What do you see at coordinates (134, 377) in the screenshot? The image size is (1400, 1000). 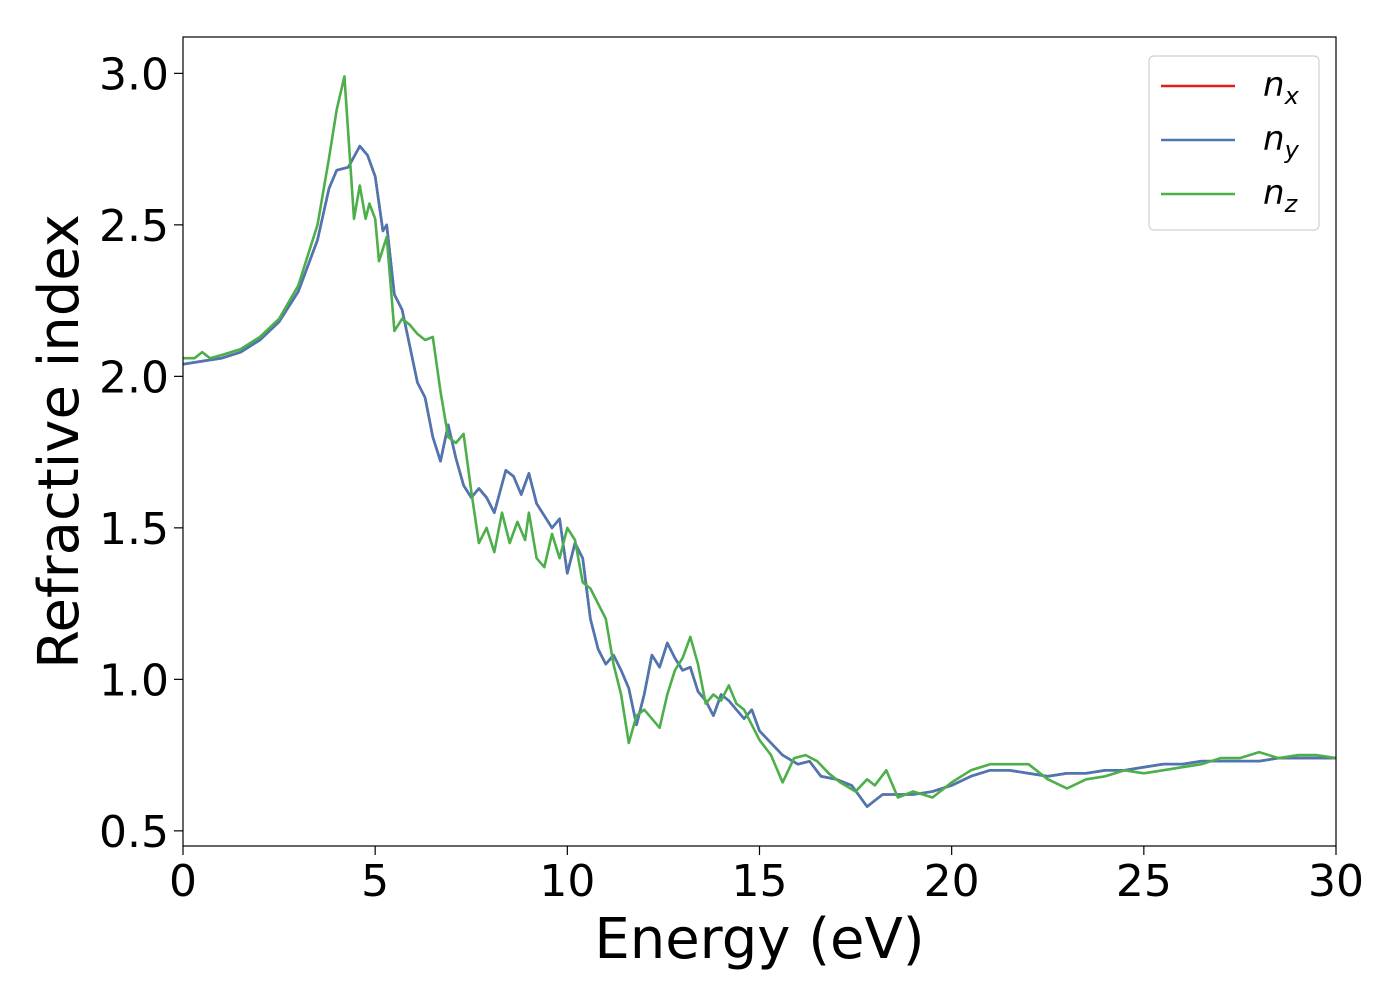 I see `y-tick-label: 2.0` at bounding box center [134, 377].